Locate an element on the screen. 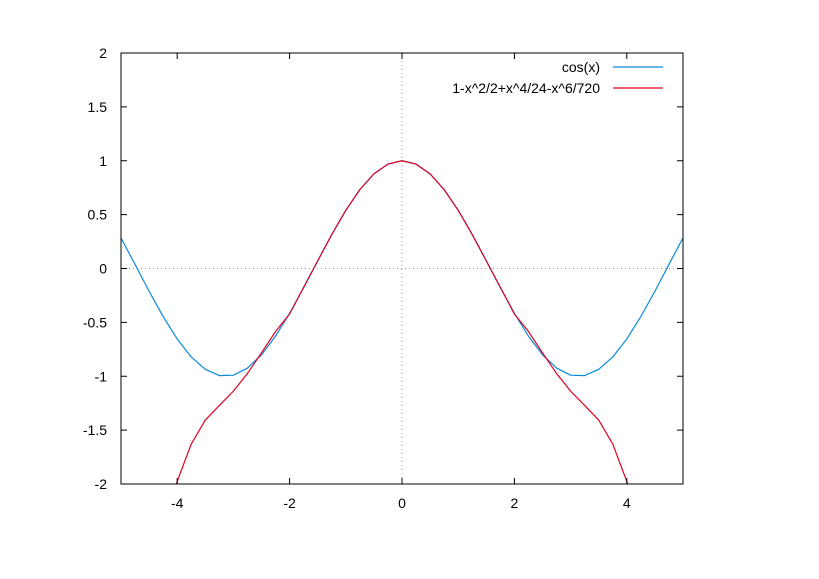 Image resolution: width=819 pixels, height=579 pixels. x-tick-label: -2 is located at coordinates (289, 503).